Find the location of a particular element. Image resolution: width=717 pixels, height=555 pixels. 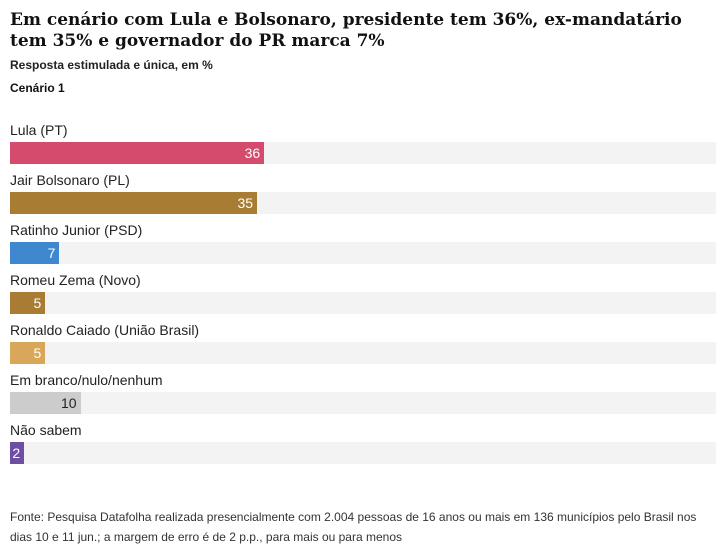

bar-track: 2 is located at coordinates (363, 453).